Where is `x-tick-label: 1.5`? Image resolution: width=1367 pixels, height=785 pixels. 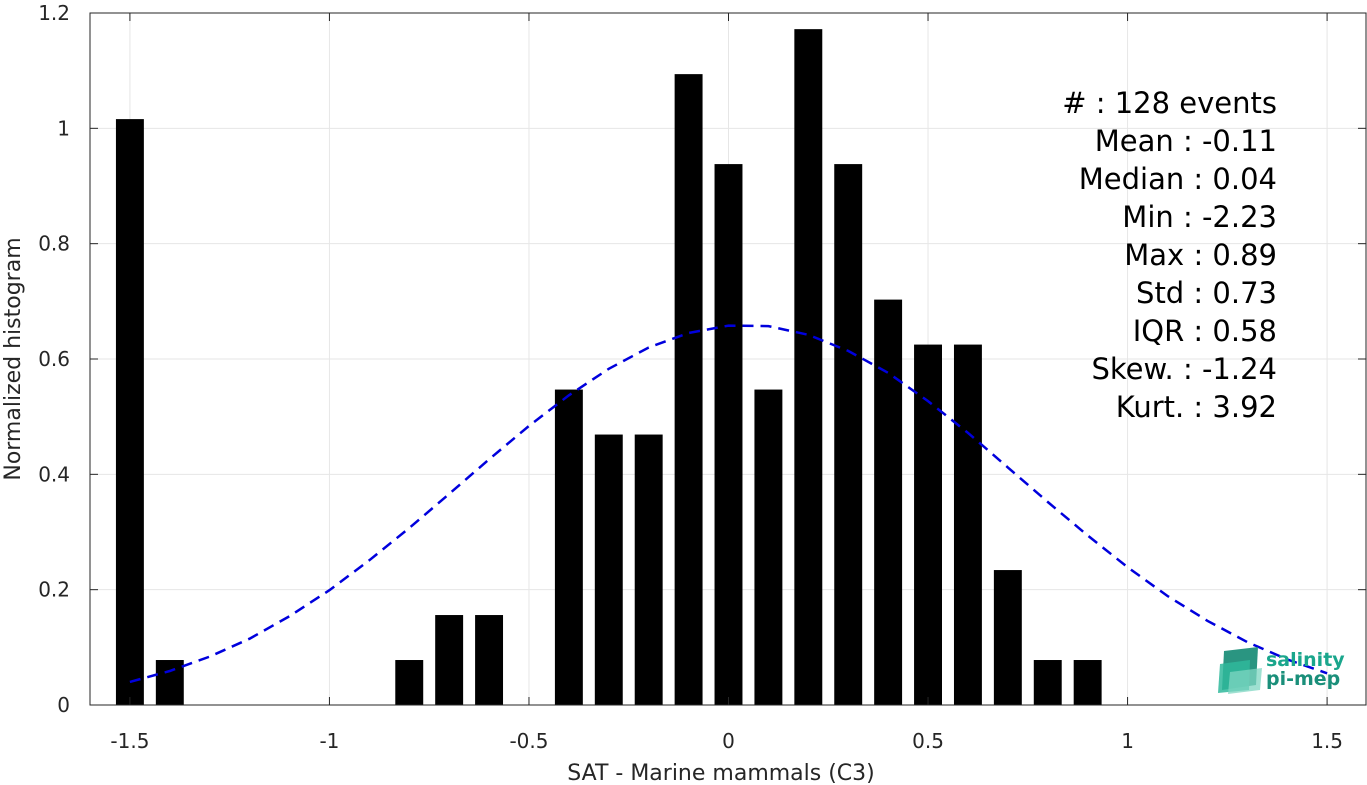
x-tick-label: 1.5 is located at coordinates (1327, 741).